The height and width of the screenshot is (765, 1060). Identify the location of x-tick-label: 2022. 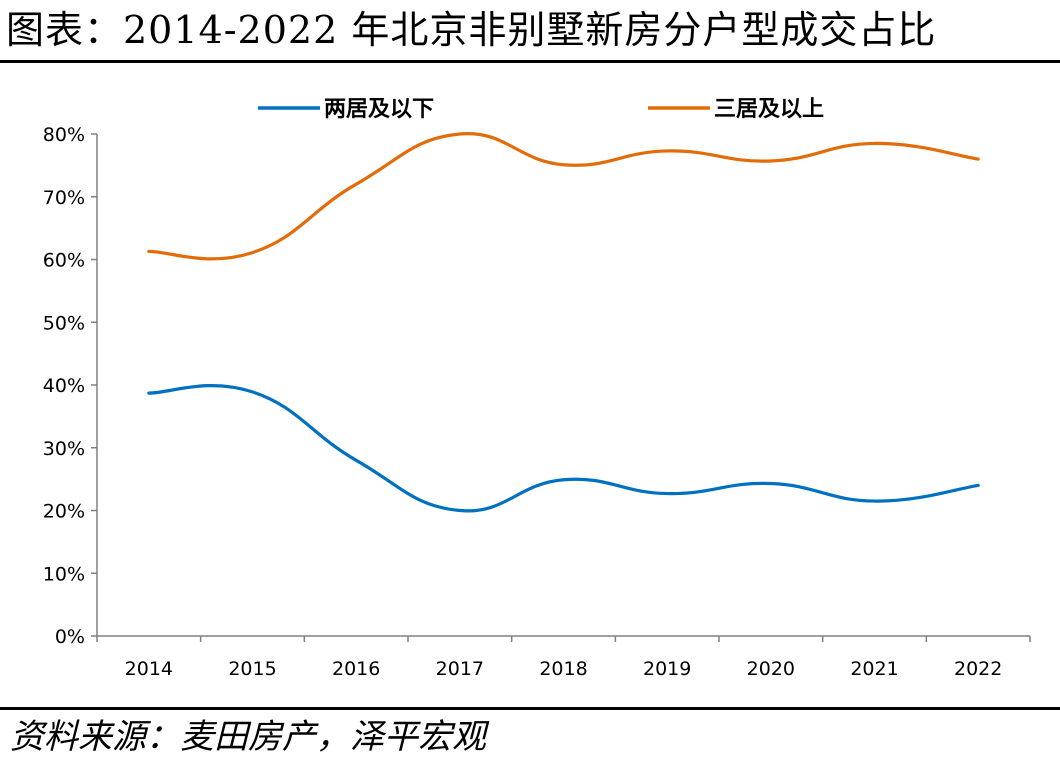
(978, 669).